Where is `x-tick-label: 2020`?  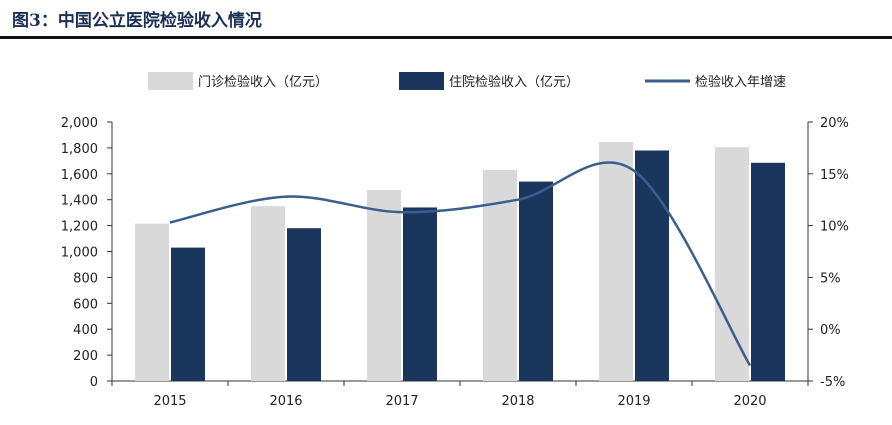
x-tick-label: 2020 is located at coordinates (749, 401).